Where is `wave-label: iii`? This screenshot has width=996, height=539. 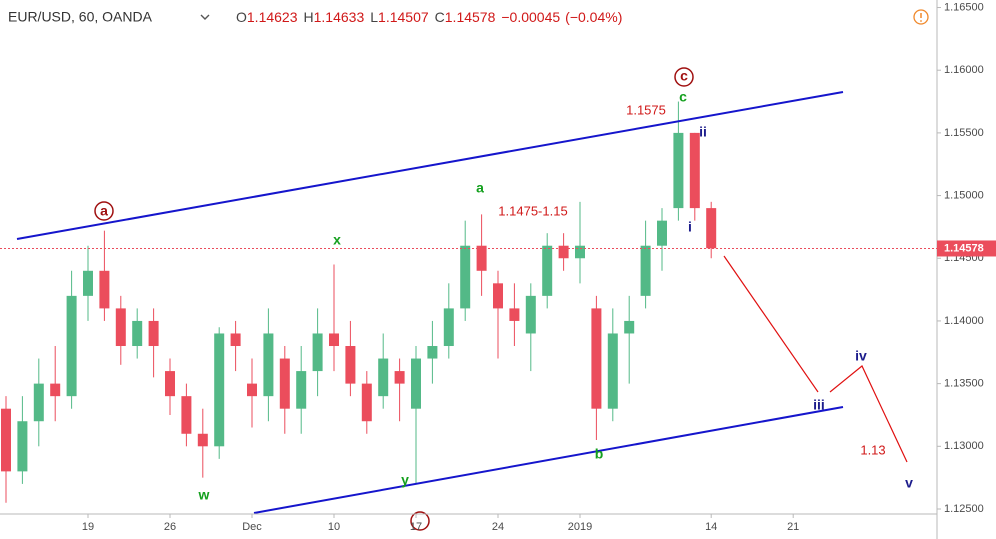
wave-label: iii is located at coordinates (819, 405).